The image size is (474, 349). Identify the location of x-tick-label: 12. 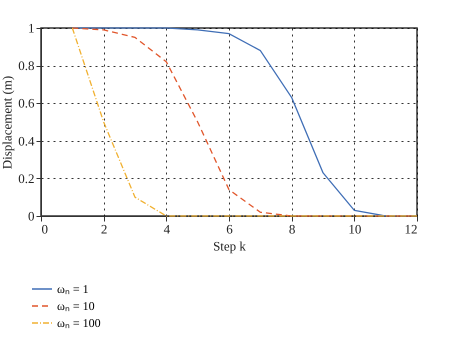
(411, 229).